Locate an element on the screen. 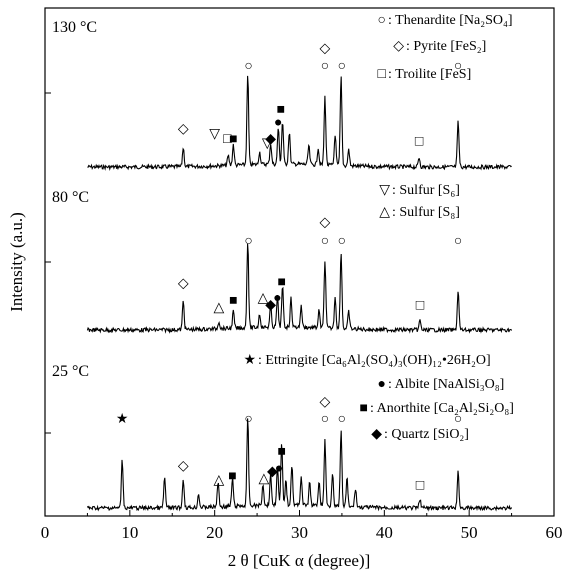 Image resolution: width=569 pixels, height=576 pixels. legend-symbol: ○ is located at coordinates (382, 20).